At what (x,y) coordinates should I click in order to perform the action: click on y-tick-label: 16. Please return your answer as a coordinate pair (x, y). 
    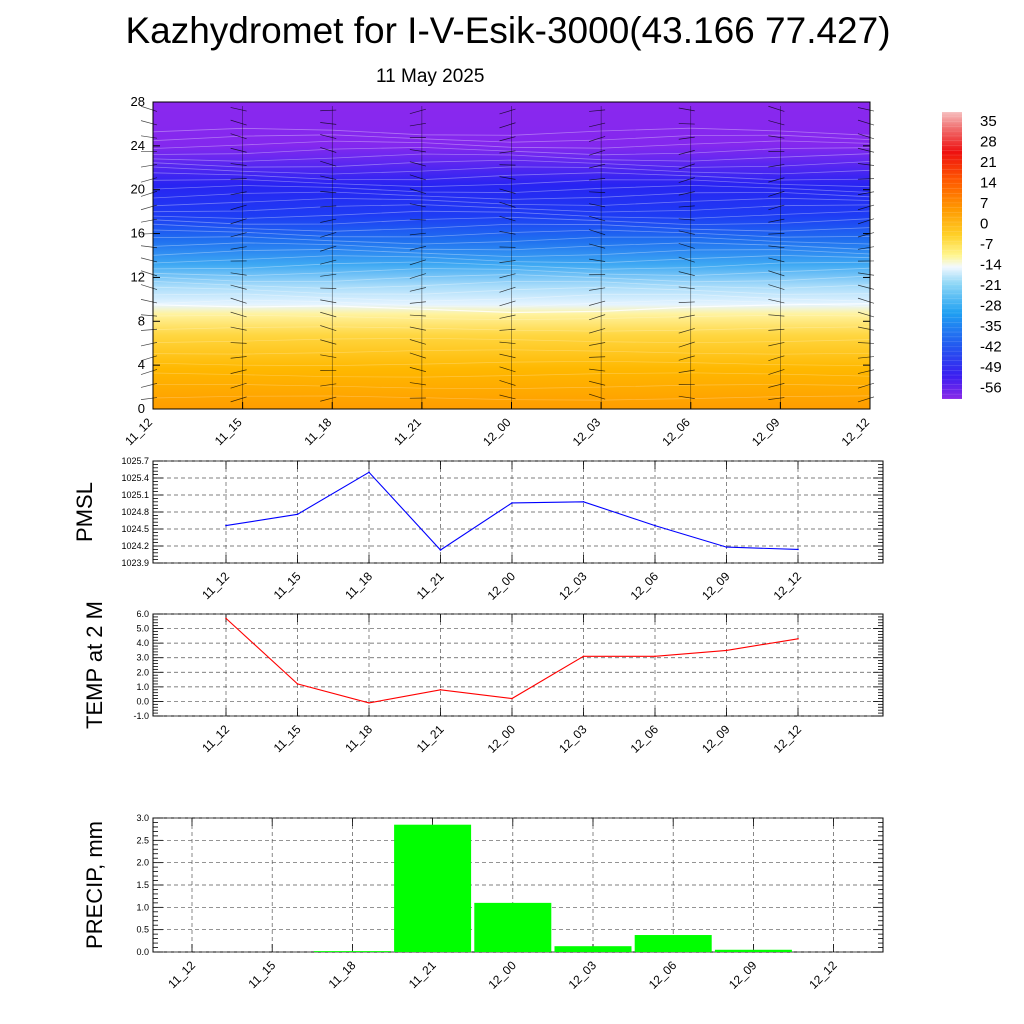
    Looking at the image, I should click on (138, 233).